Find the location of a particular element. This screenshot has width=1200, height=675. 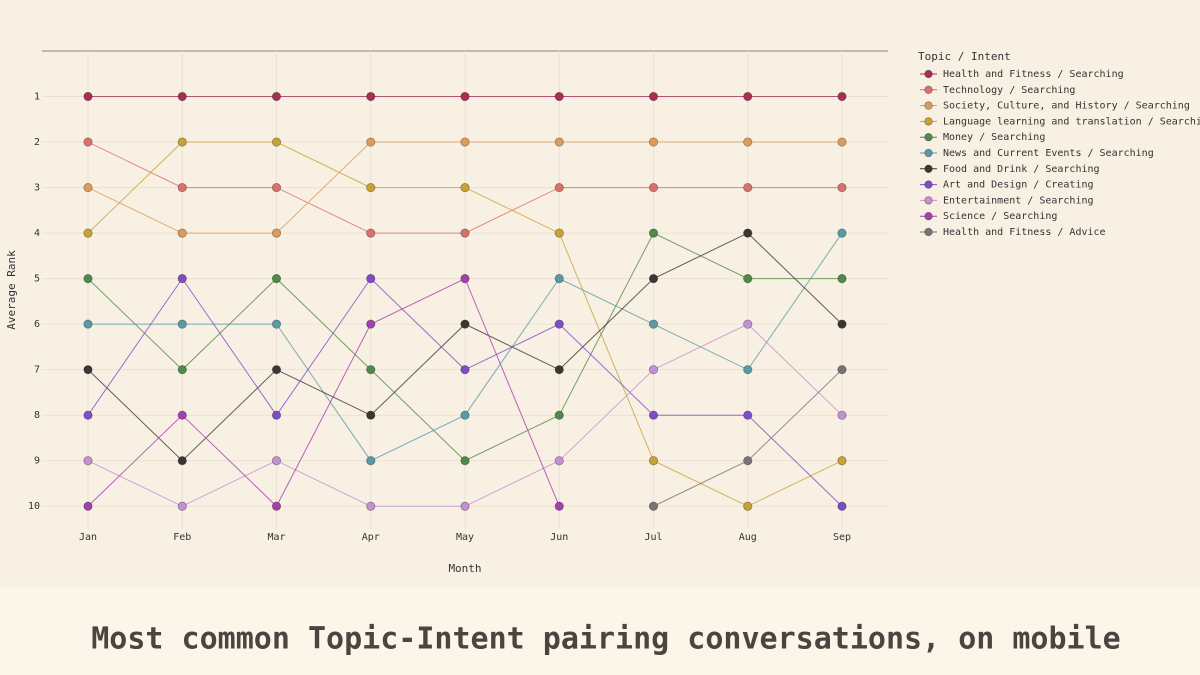

legend-label: Health and Fitness / Searching is located at coordinates (1033, 74).